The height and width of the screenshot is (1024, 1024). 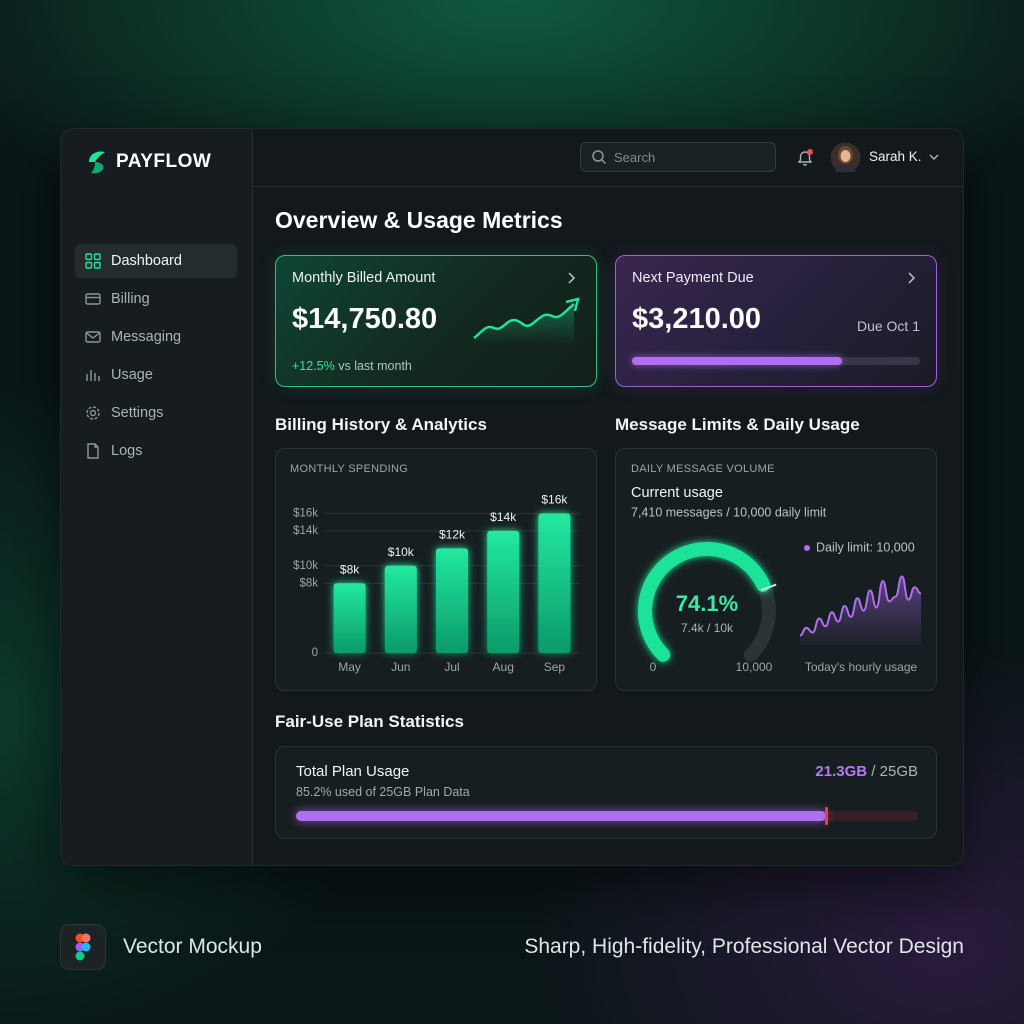 I want to click on x-tick-label: May, so click(x=349, y=667).